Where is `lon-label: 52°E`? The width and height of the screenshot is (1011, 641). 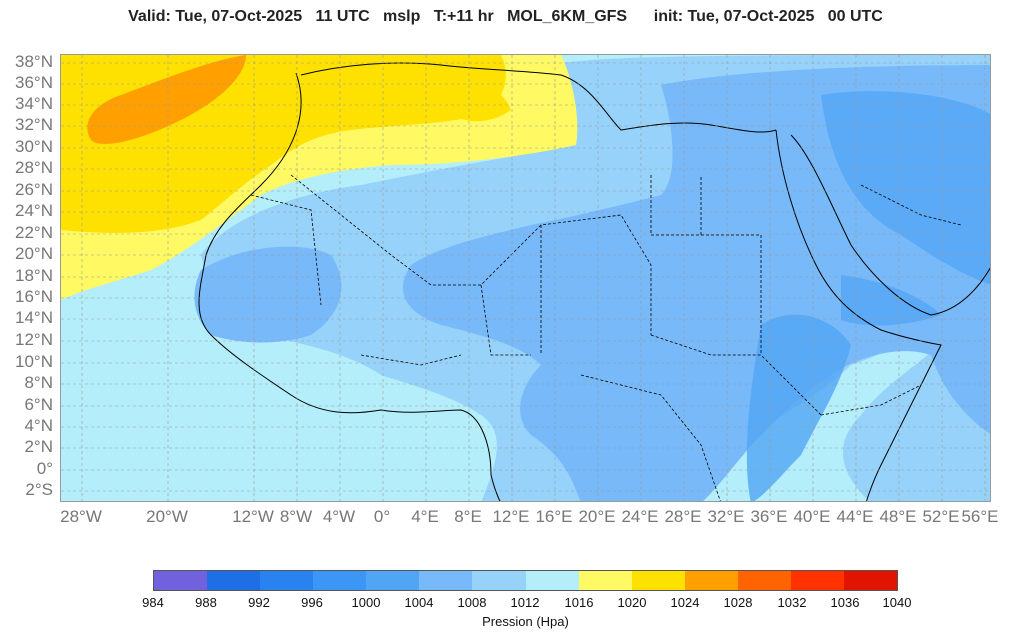
lon-label: 52°E is located at coordinates (941, 516).